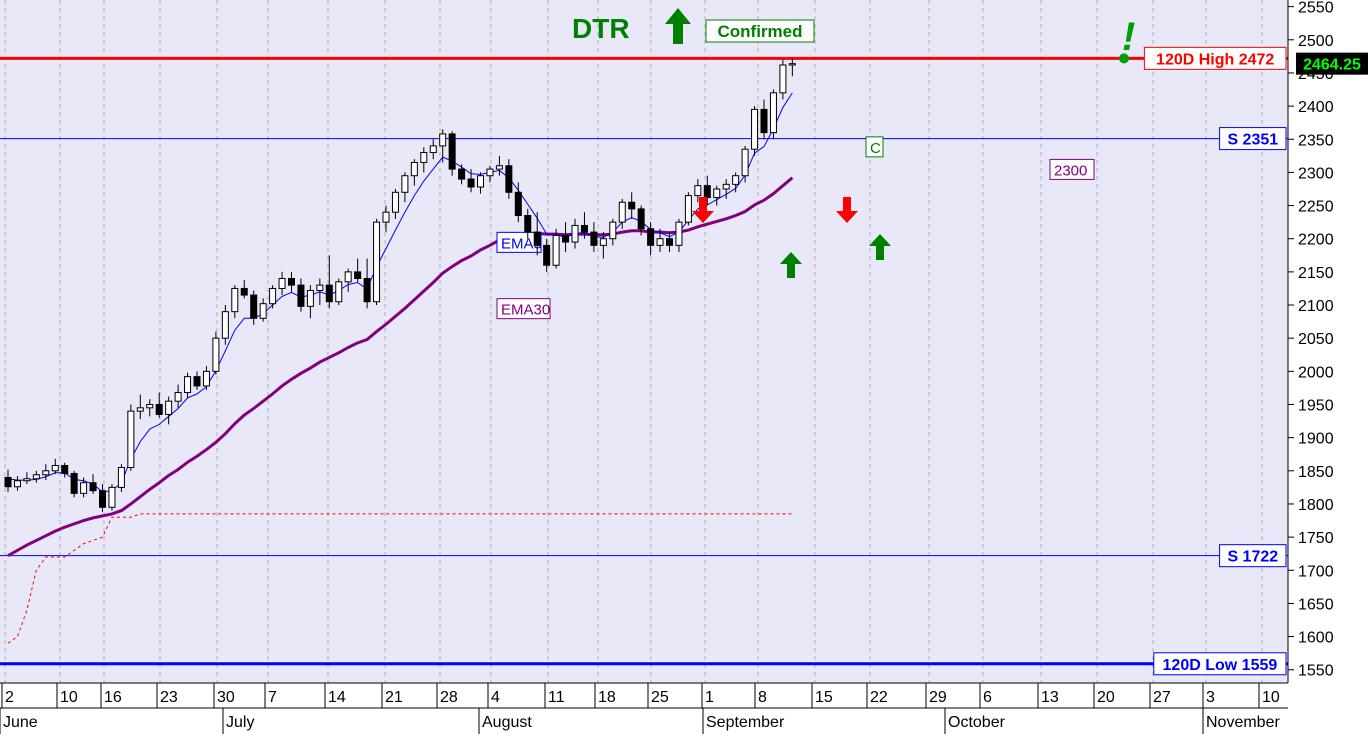 The width and height of the screenshot is (1368, 739). Describe the element at coordinates (1316, 372) in the screenshot. I see `price-tick-label: 2000` at that location.